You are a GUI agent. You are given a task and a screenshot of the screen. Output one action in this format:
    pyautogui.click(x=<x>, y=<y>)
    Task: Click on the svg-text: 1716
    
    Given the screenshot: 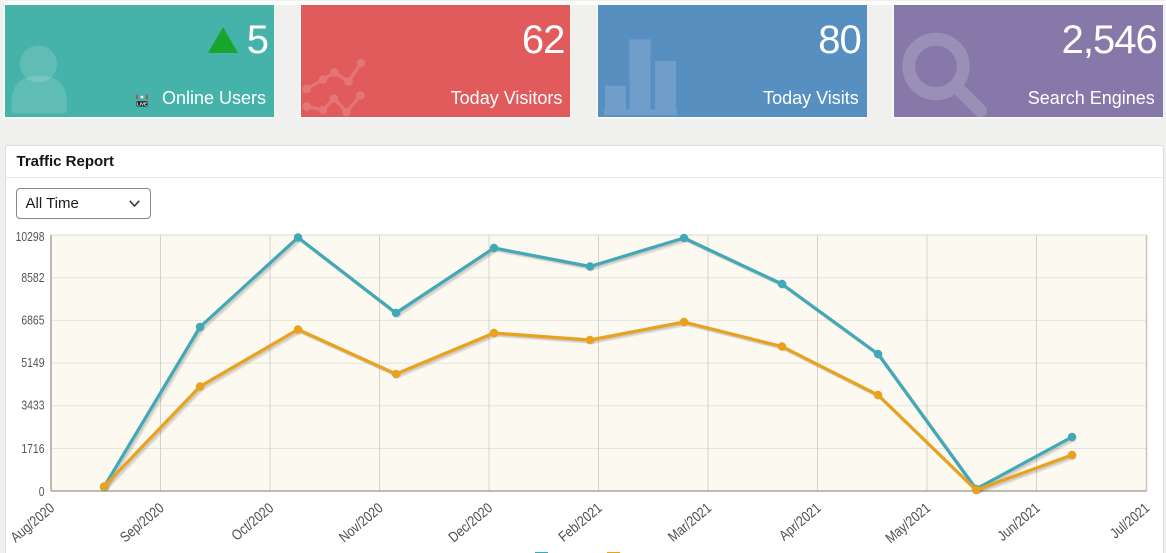 What is the action you would take?
    pyautogui.click(x=33, y=449)
    